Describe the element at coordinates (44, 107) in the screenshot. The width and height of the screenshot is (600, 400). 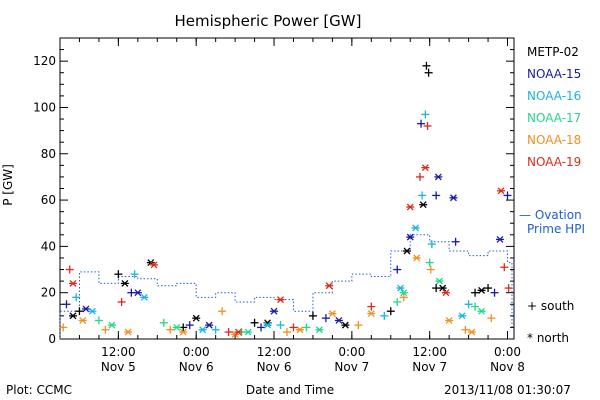
I see `y-tick-label: 100` at that location.